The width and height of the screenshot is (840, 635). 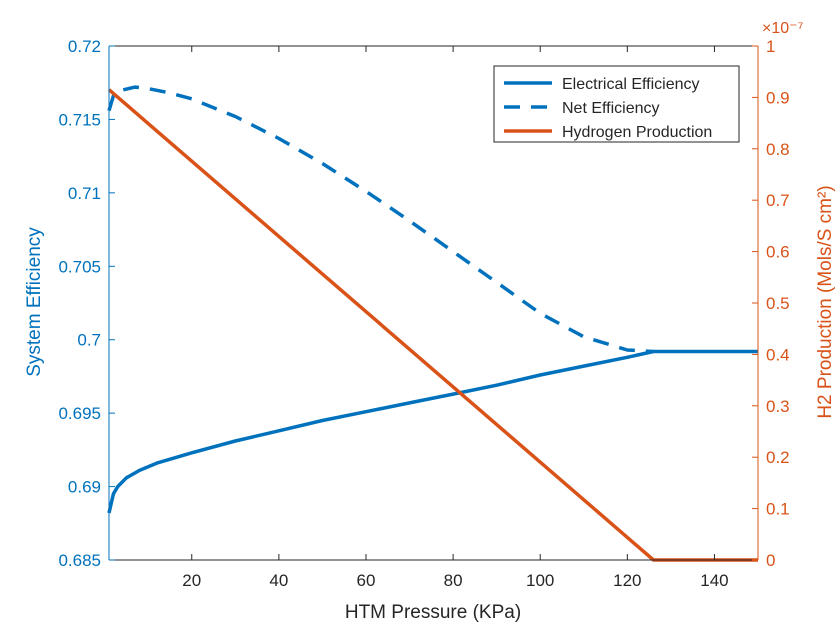 What do you see at coordinates (778, 97) in the screenshot?
I see `right-y-tick-label: 0.9` at bounding box center [778, 97].